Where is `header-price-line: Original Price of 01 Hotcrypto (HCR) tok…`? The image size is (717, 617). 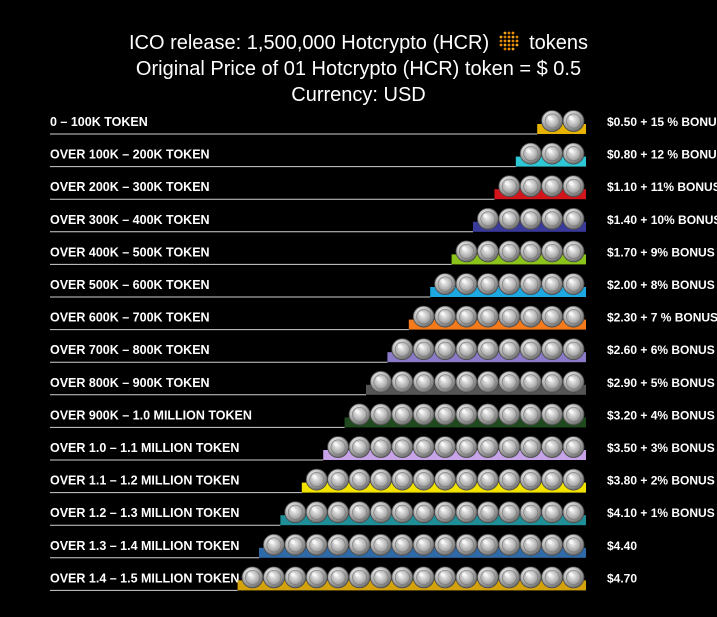
header-price-line: Original Price of 01 Hotcrypto (HCR) tok… is located at coordinates (358, 69).